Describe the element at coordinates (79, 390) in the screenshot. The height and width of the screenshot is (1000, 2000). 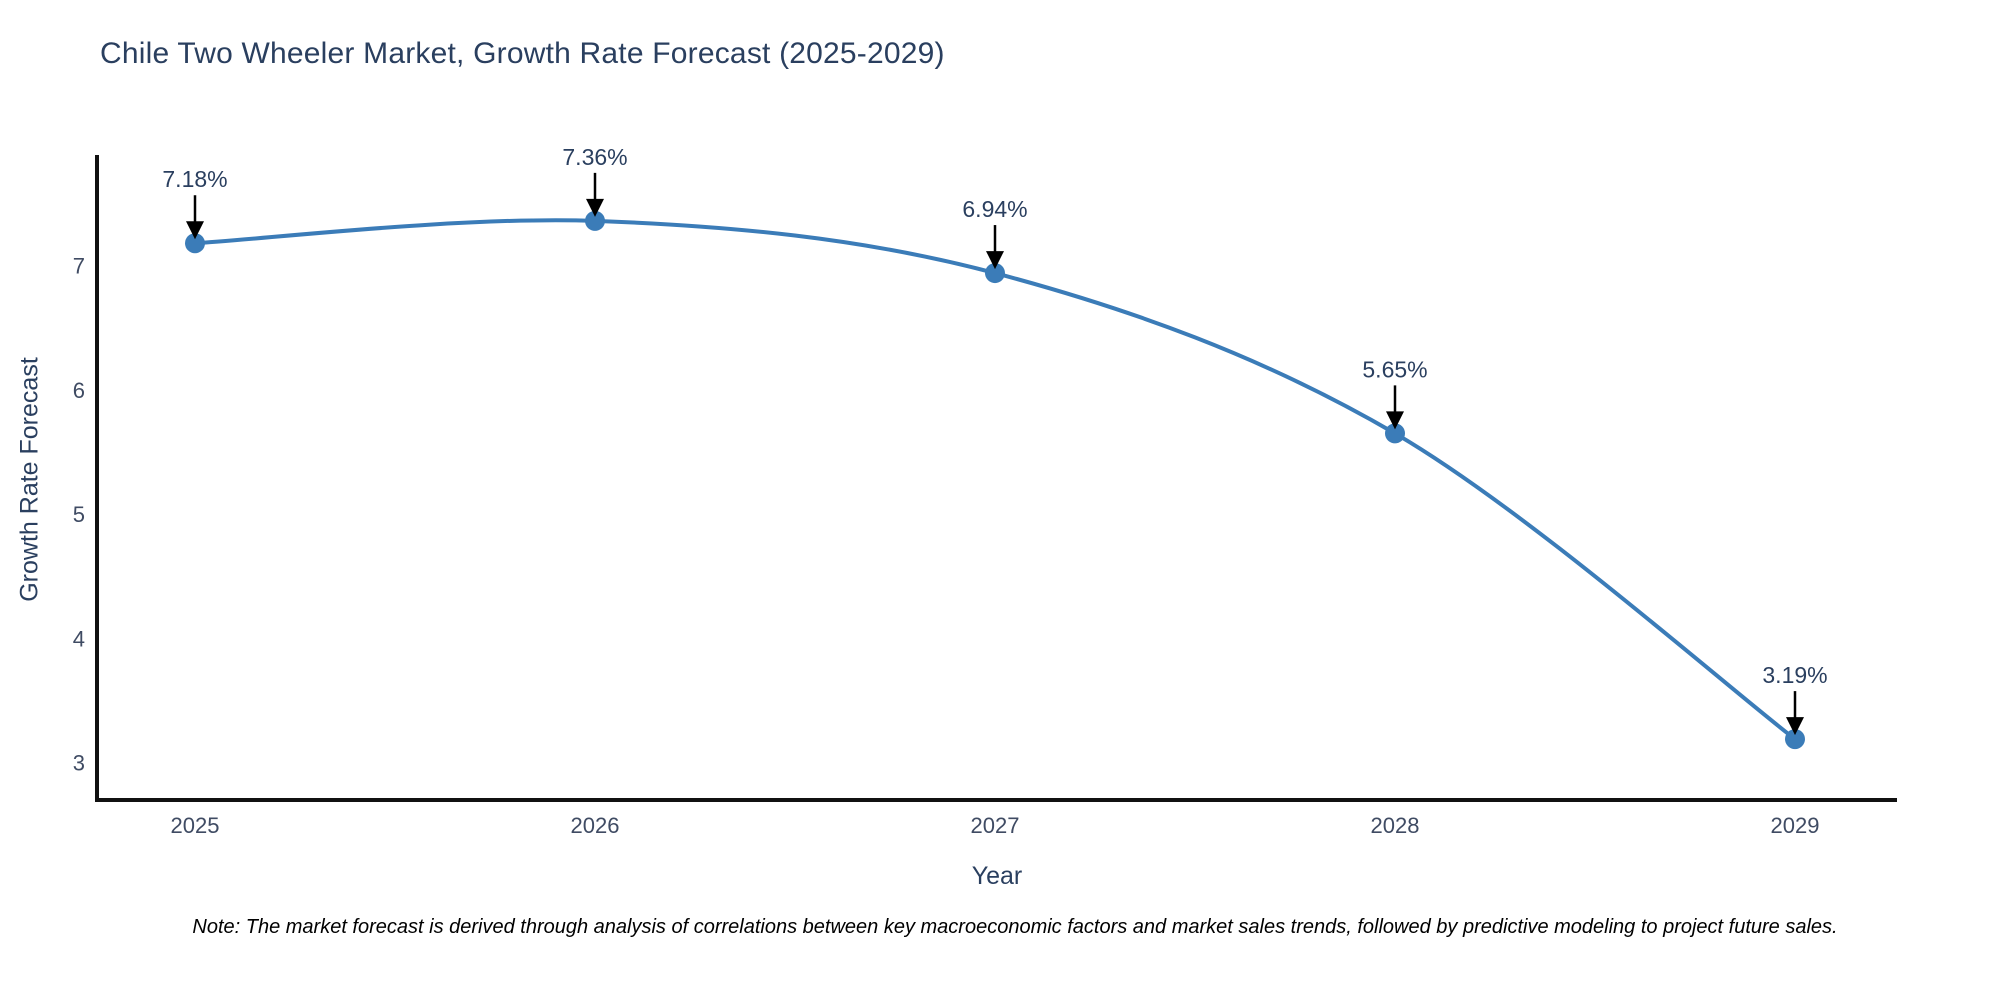
I see `y-tick-label: 6` at that location.